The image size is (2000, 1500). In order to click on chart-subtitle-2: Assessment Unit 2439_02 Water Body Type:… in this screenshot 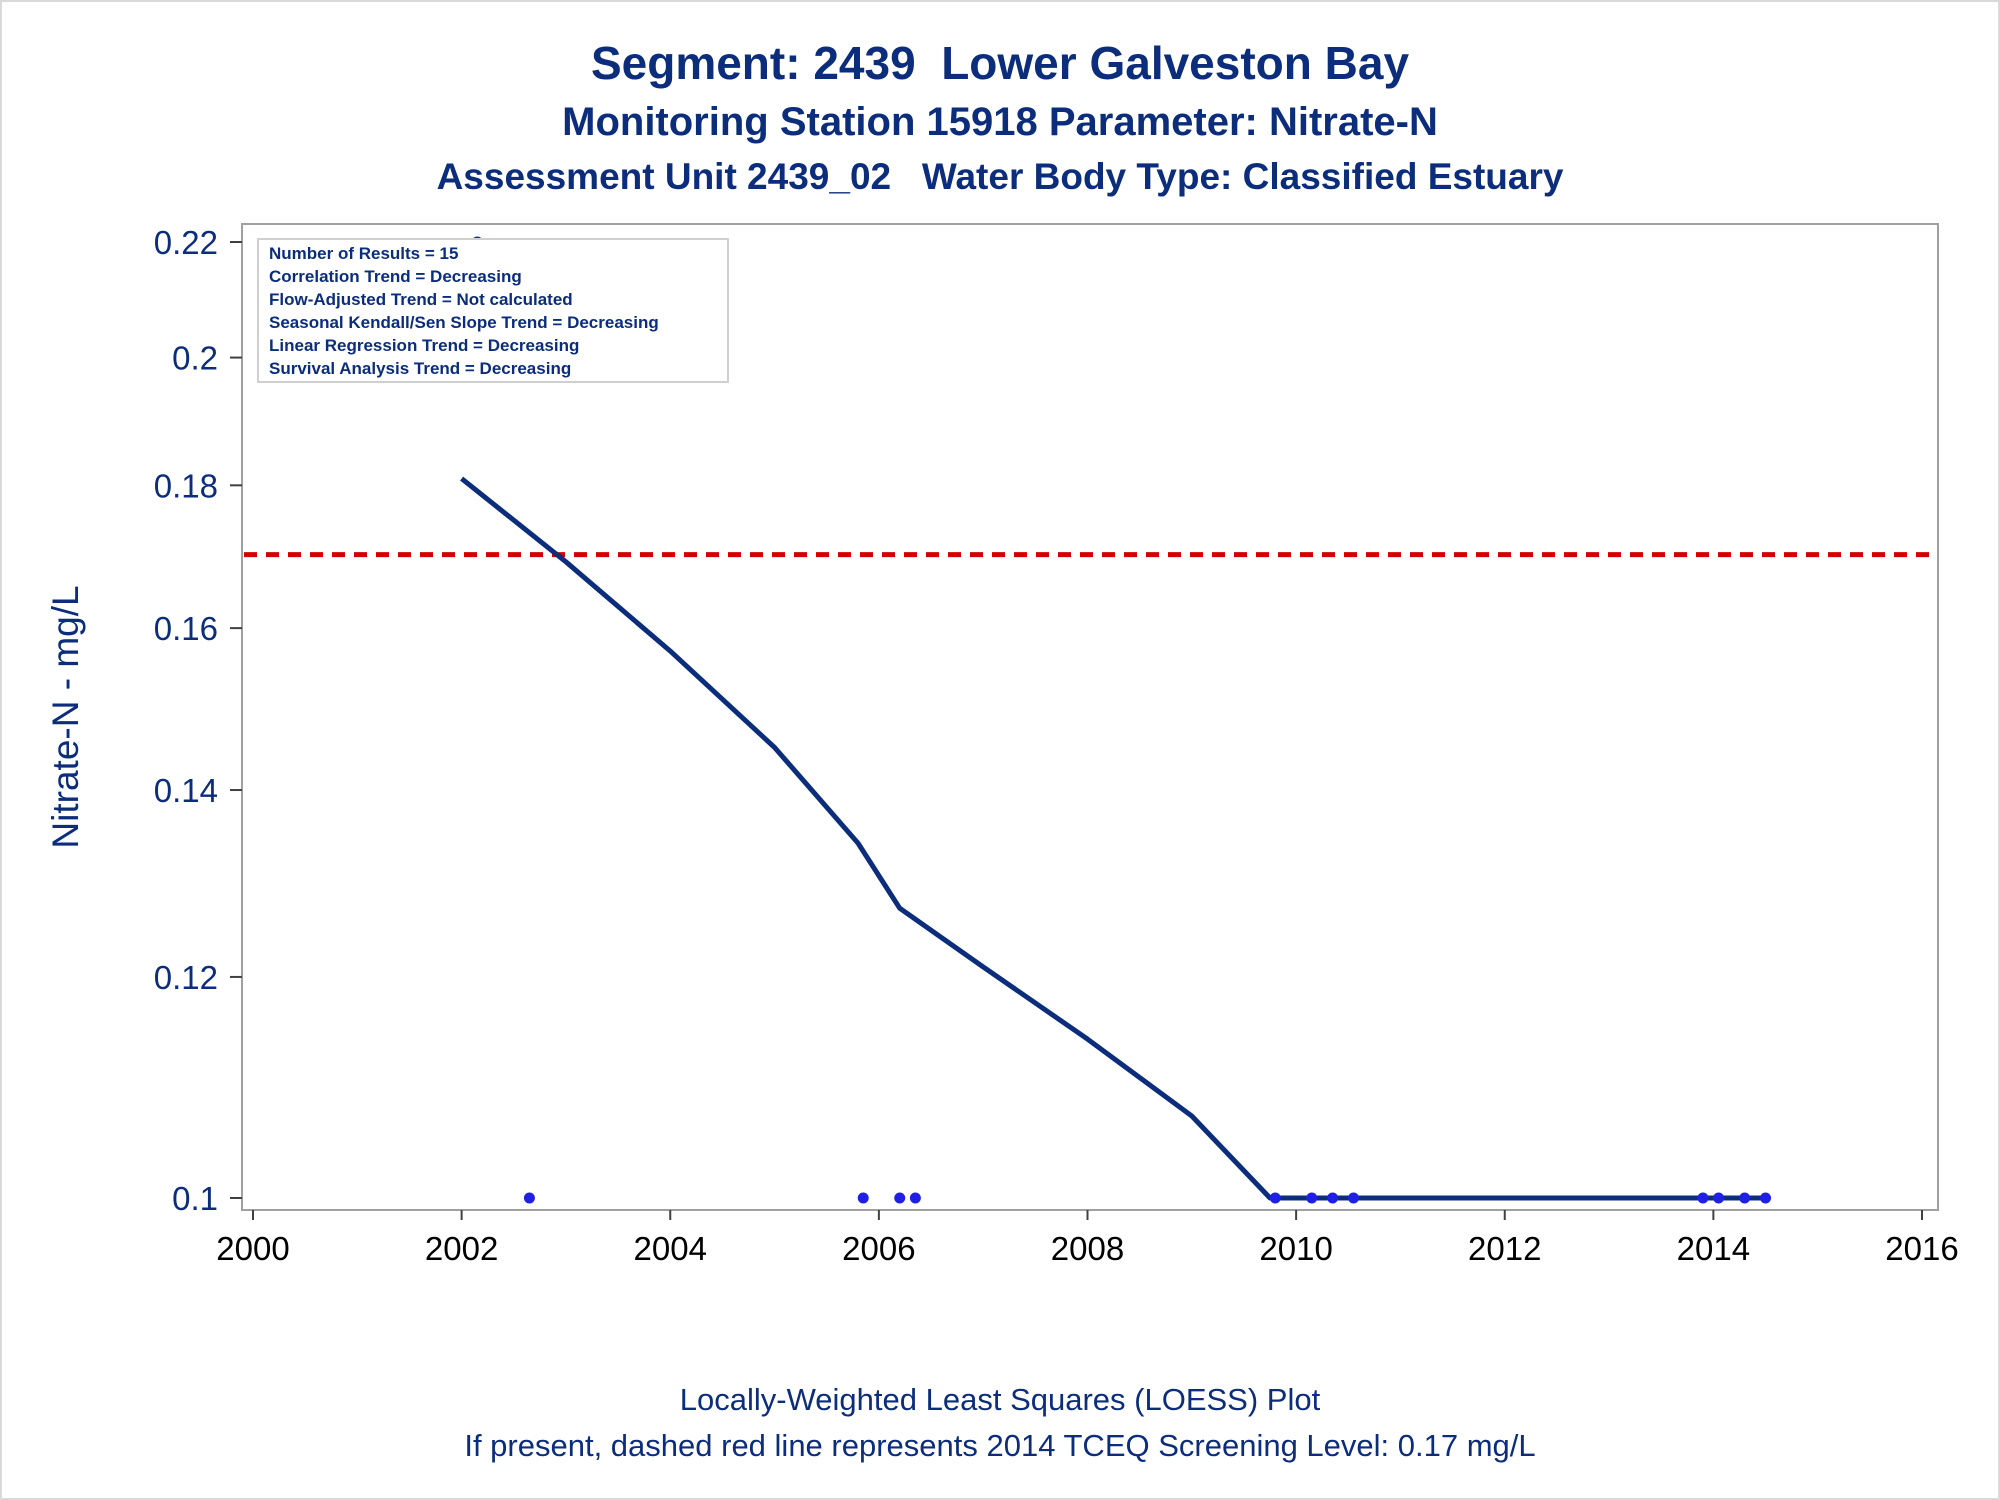, I will do `click(1000, 176)`.